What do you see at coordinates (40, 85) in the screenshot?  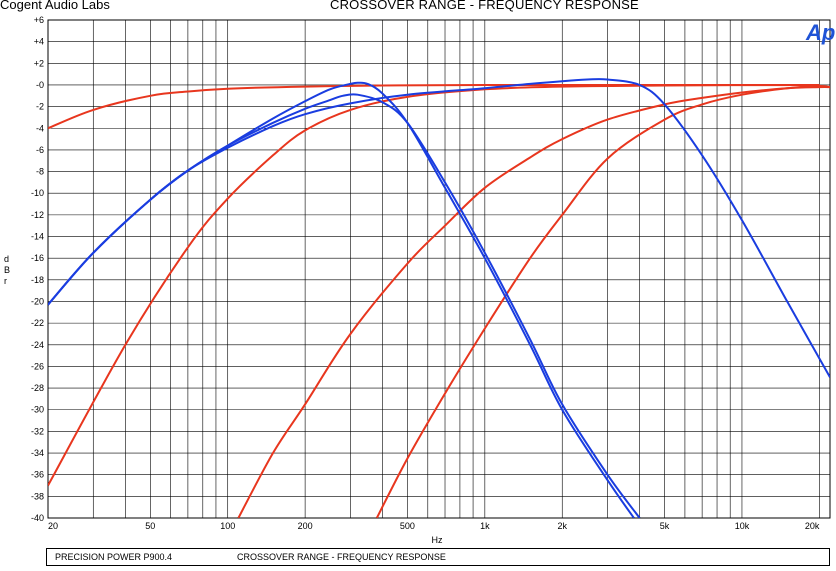 I see `y-tick-label: -0` at bounding box center [40, 85].